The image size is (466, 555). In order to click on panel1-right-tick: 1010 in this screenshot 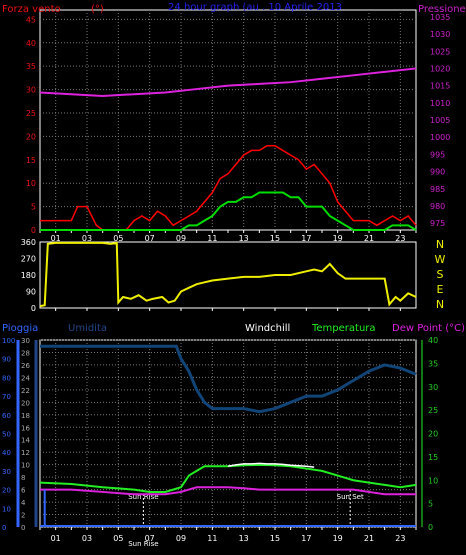, I will do `click(440, 103)`.